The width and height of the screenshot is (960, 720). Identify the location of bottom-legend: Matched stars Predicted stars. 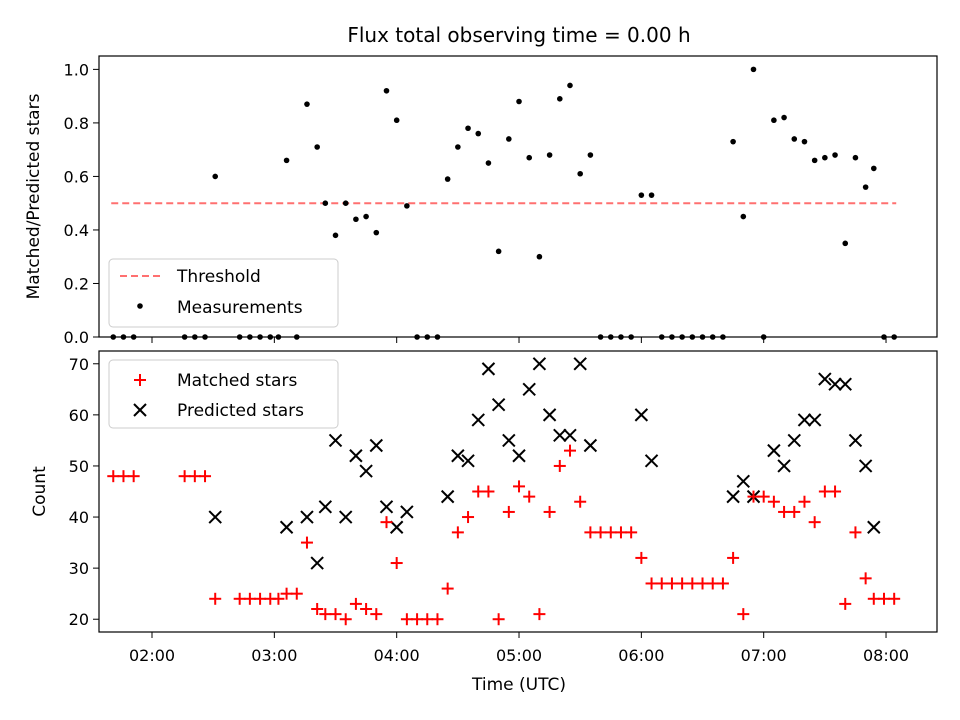
(223, 394).